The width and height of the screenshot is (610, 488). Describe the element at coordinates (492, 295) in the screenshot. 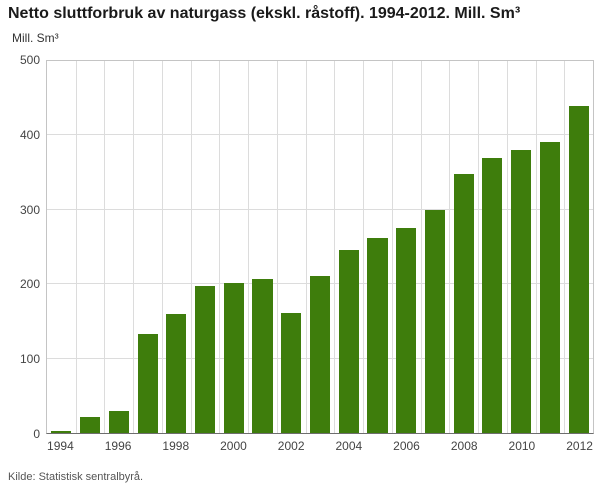

I see `bar-2009` at that location.